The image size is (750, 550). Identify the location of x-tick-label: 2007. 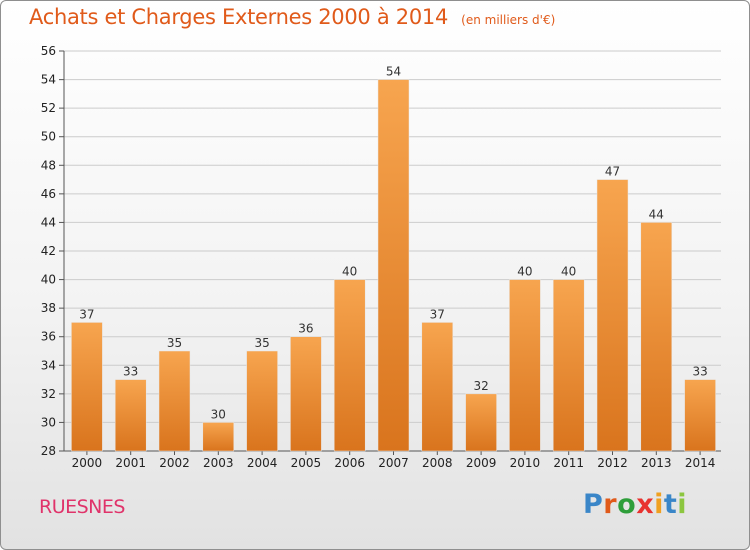
(393, 463).